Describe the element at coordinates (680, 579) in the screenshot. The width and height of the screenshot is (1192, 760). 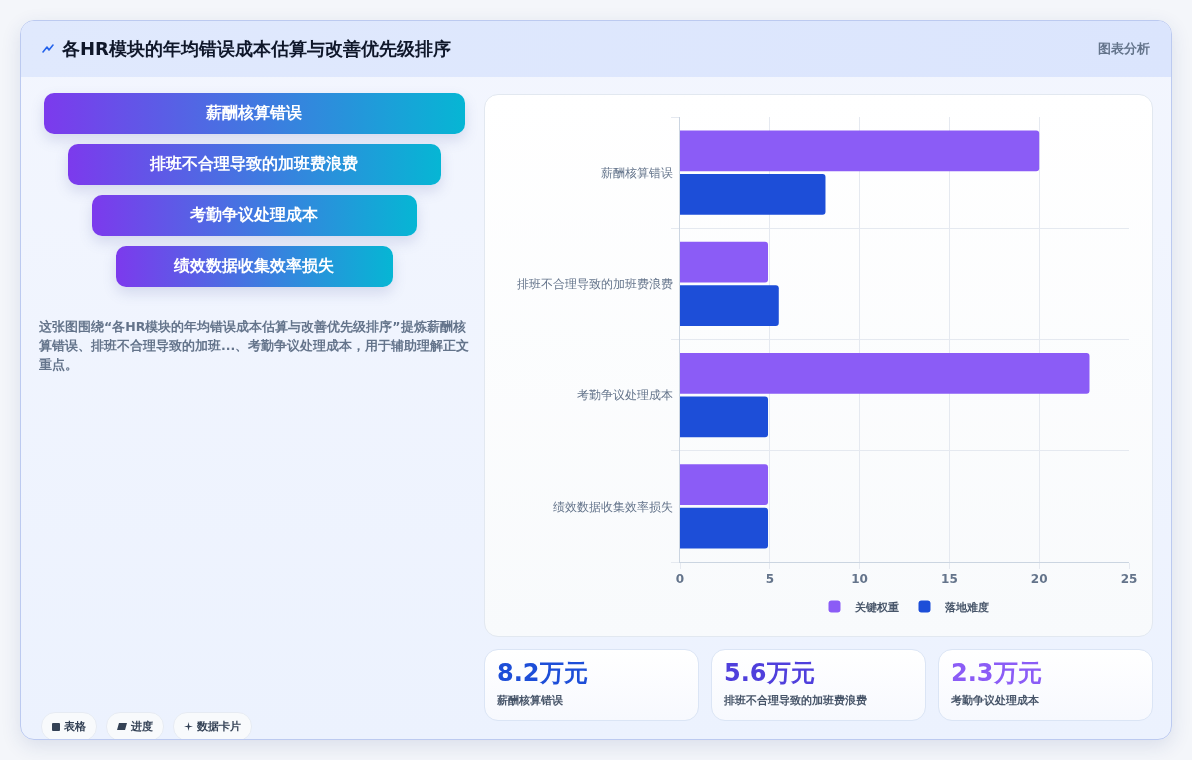
I see `x-tick-label: 0` at that location.